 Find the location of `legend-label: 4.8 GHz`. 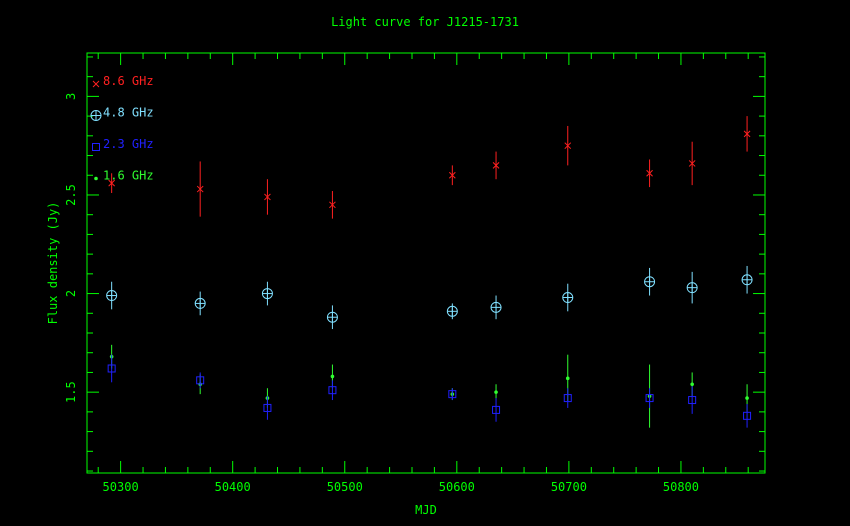

legend-label: 4.8 GHz is located at coordinates (128, 113).